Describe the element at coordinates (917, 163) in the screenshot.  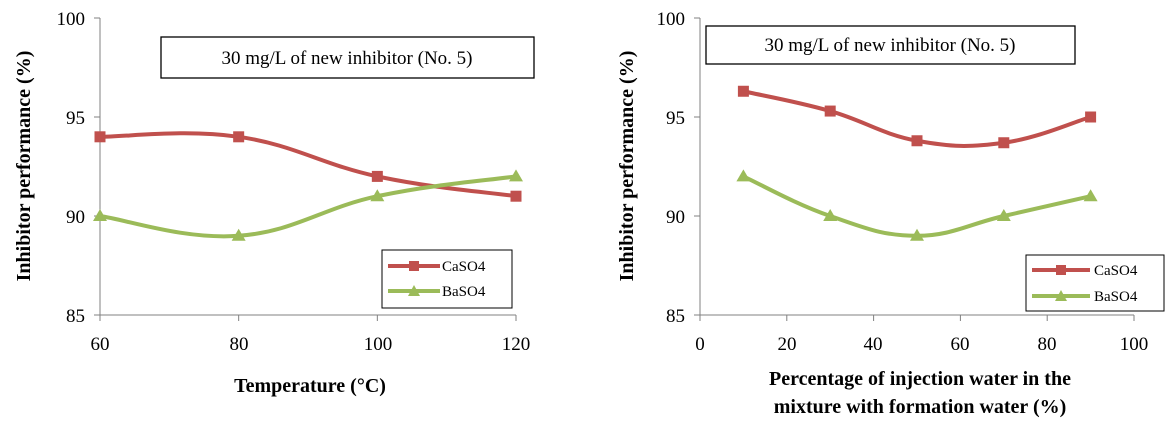
I see `right-series` at that location.